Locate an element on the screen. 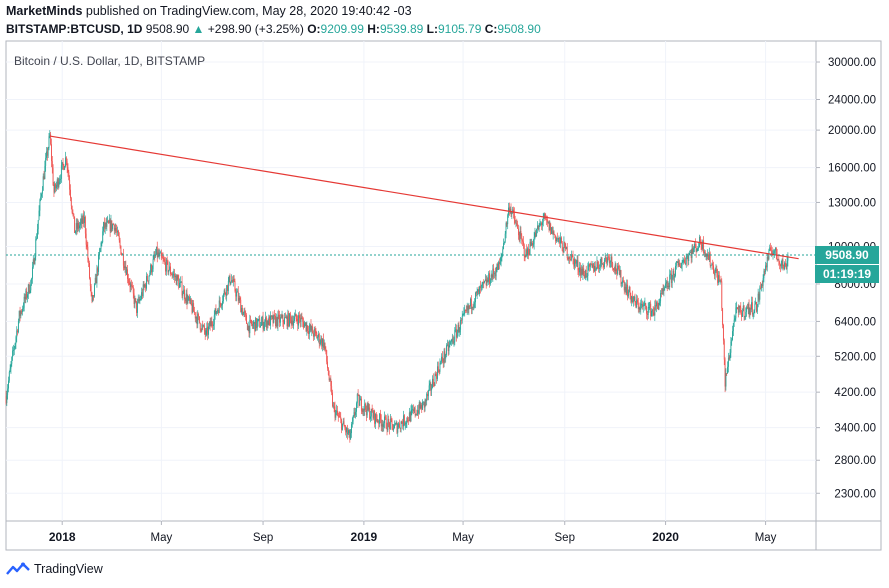 The height and width of the screenshot is (588, 889). tradingview-logo-icon is located at coordinates (18, 568).